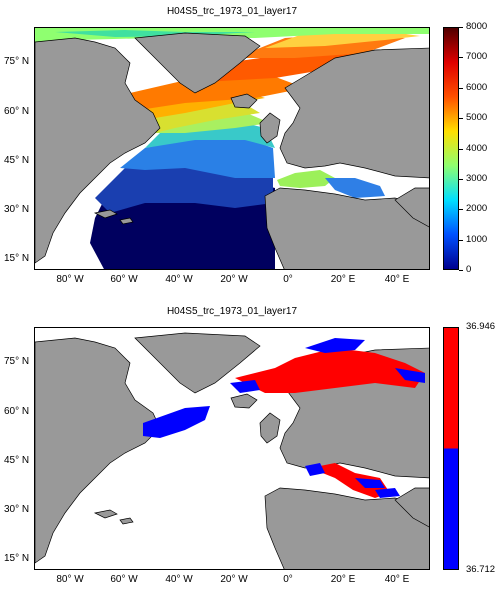  What do you see at coordinates (477, 87) in the screenshot?
I see `colorbar-tick-label: 6000` at bounding box center [477, 87].